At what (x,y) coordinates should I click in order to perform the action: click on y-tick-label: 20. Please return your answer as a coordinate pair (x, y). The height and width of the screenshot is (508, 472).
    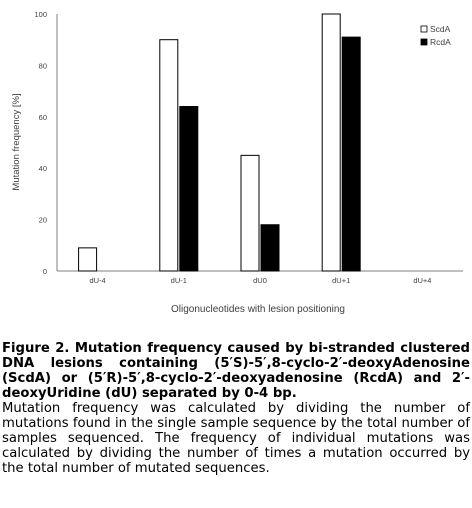
    Looking at the image, I should click on (43, 220).